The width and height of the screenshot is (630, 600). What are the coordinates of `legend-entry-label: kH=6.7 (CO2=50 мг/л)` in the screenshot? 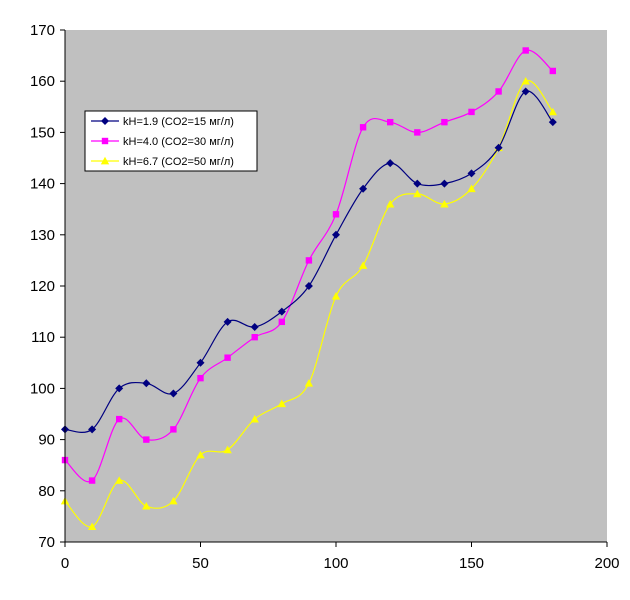 It's located at (178, 162).